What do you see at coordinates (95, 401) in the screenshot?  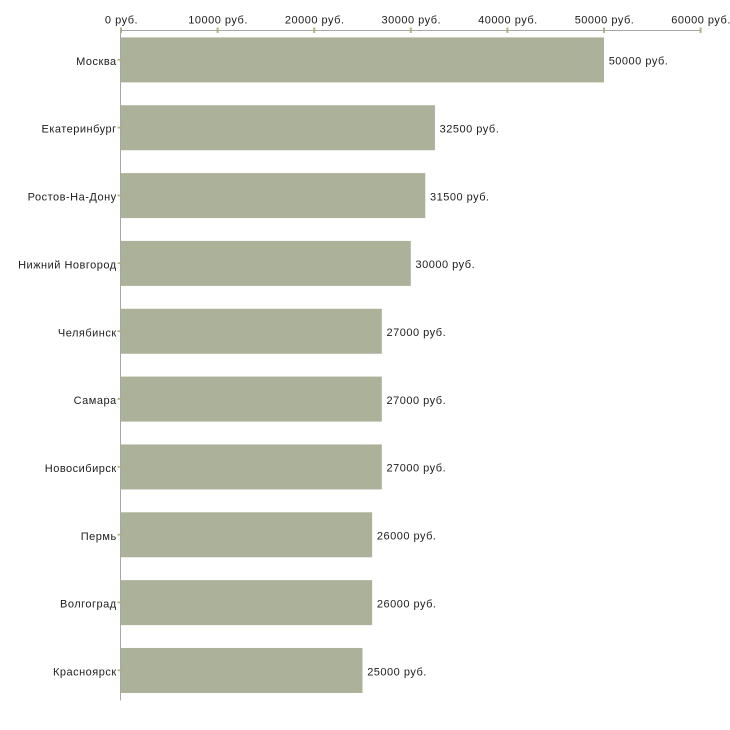 I see `svg-text: Самара` at bounding box center [95, 401].